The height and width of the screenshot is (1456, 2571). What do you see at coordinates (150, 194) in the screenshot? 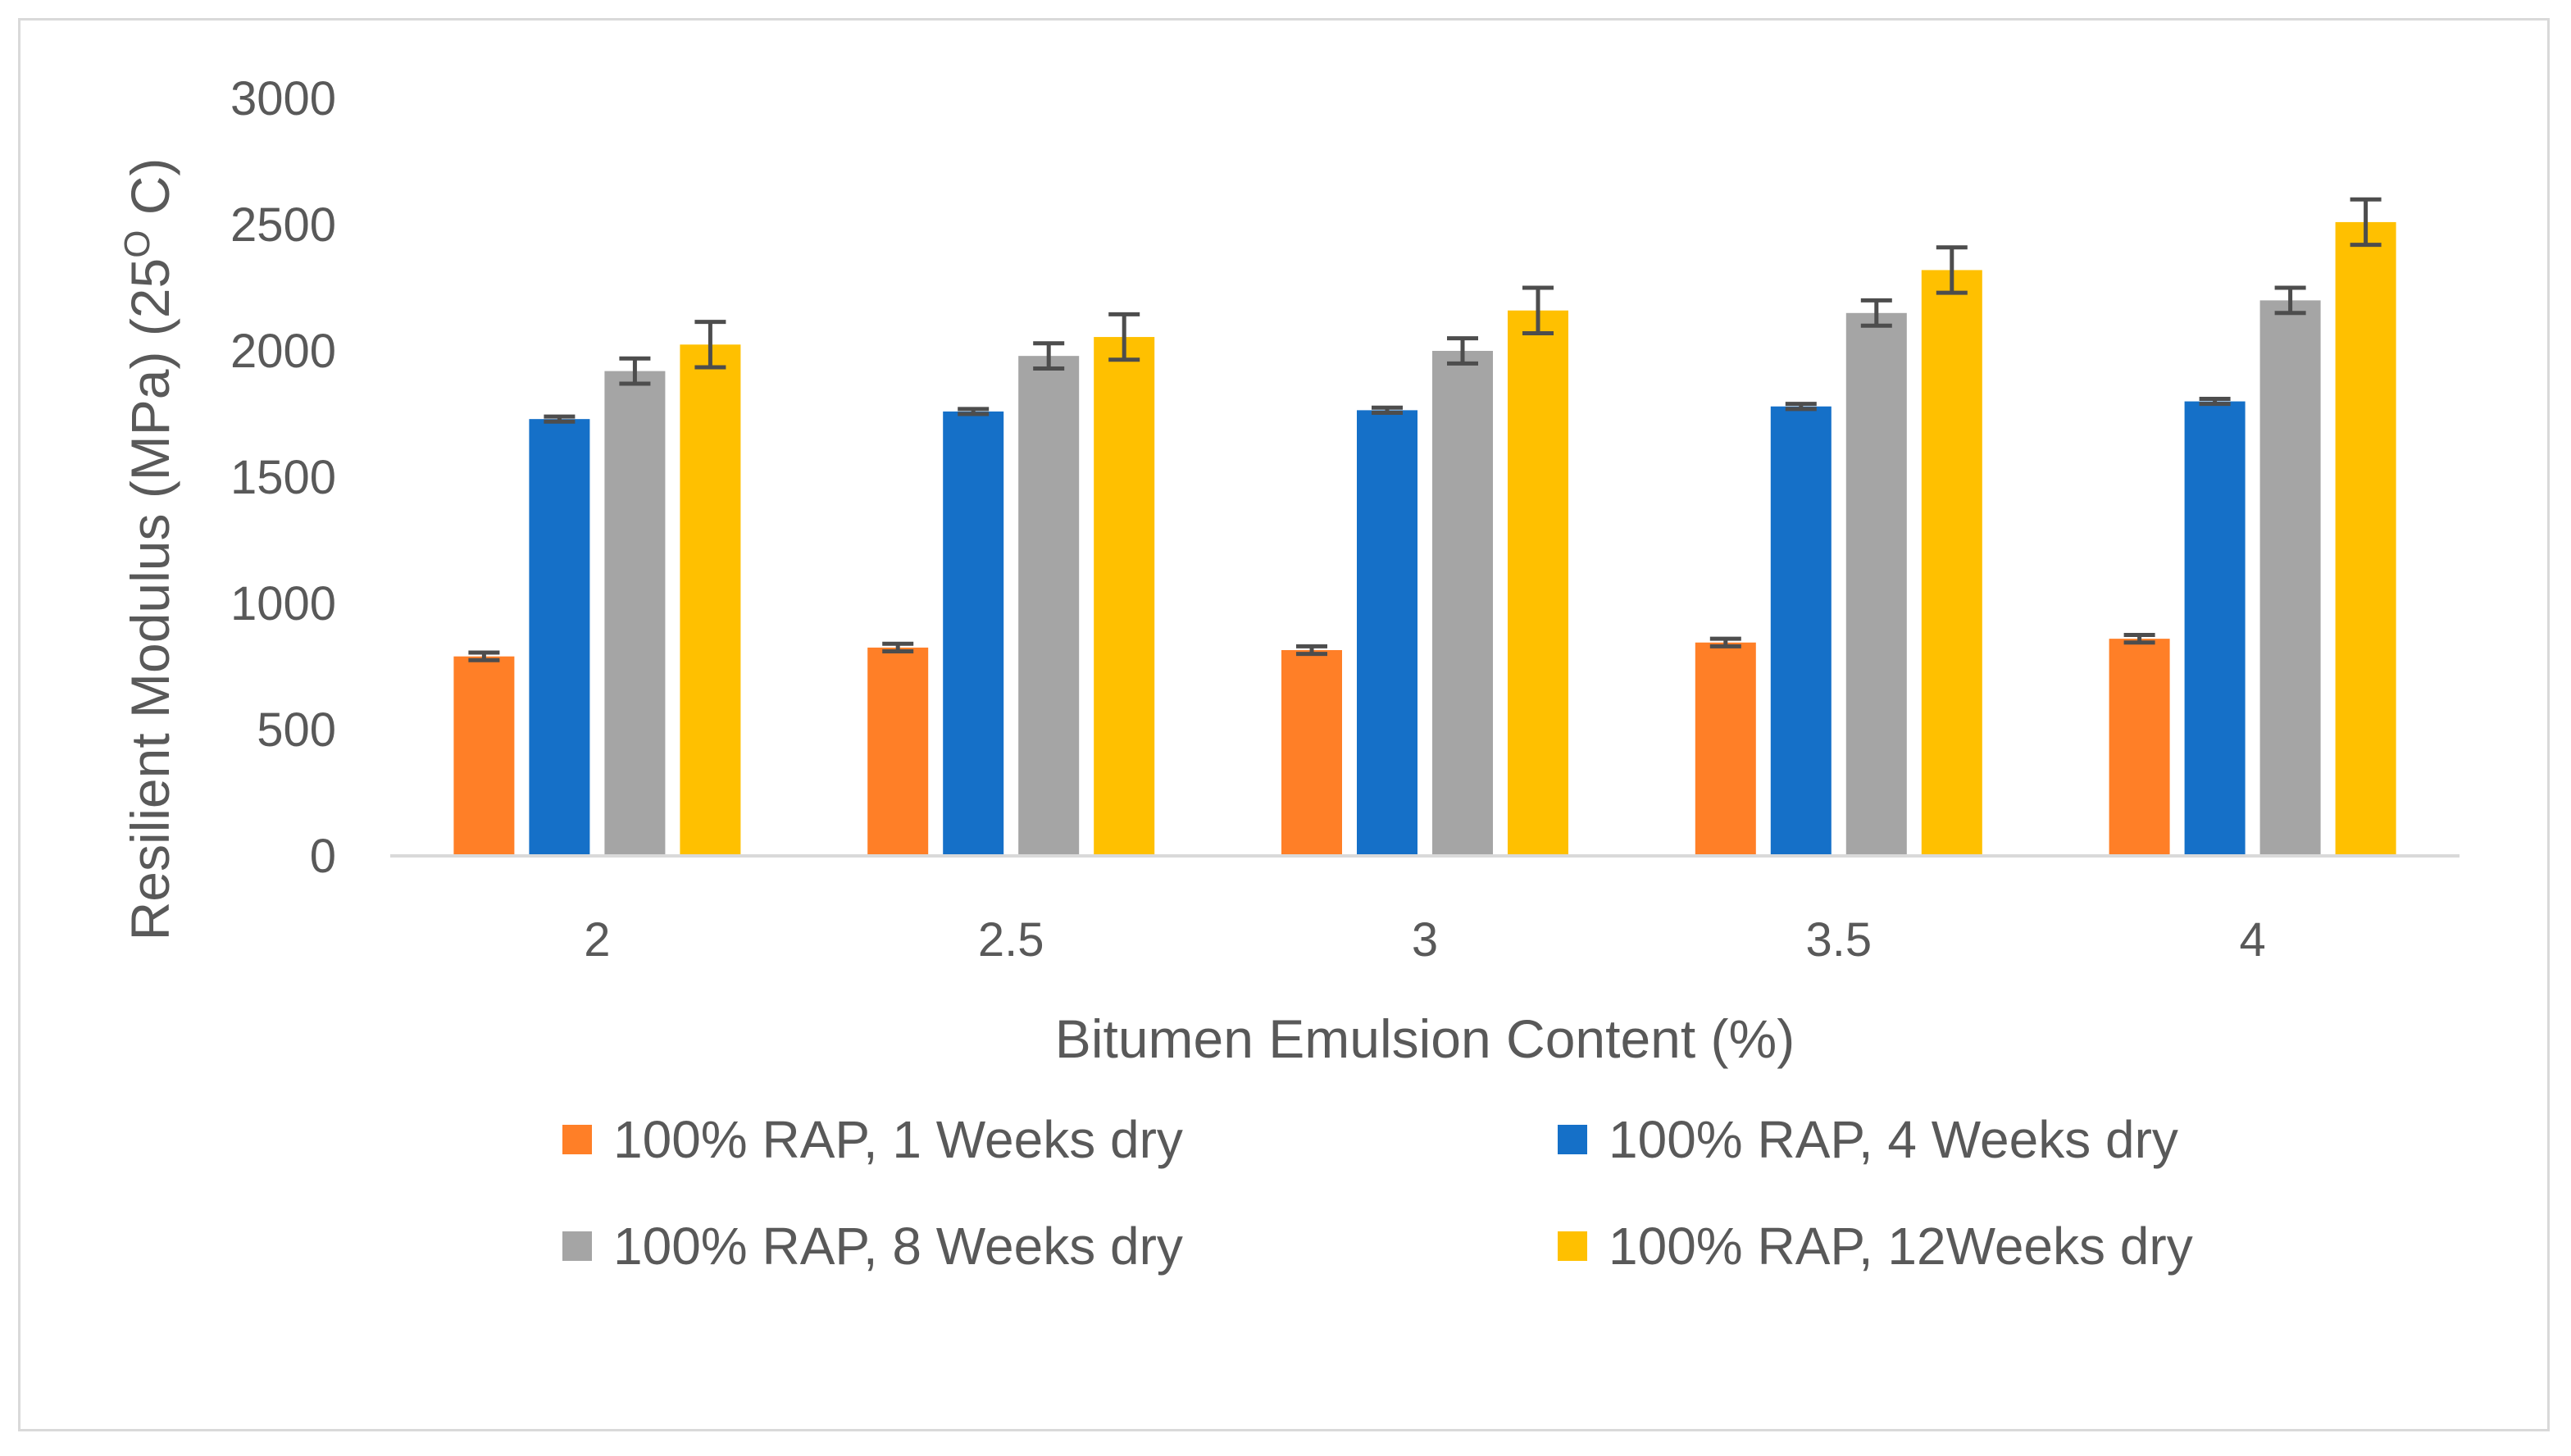
I see `y-axis-title-suffix: C)` at bounding box center [150, 194].